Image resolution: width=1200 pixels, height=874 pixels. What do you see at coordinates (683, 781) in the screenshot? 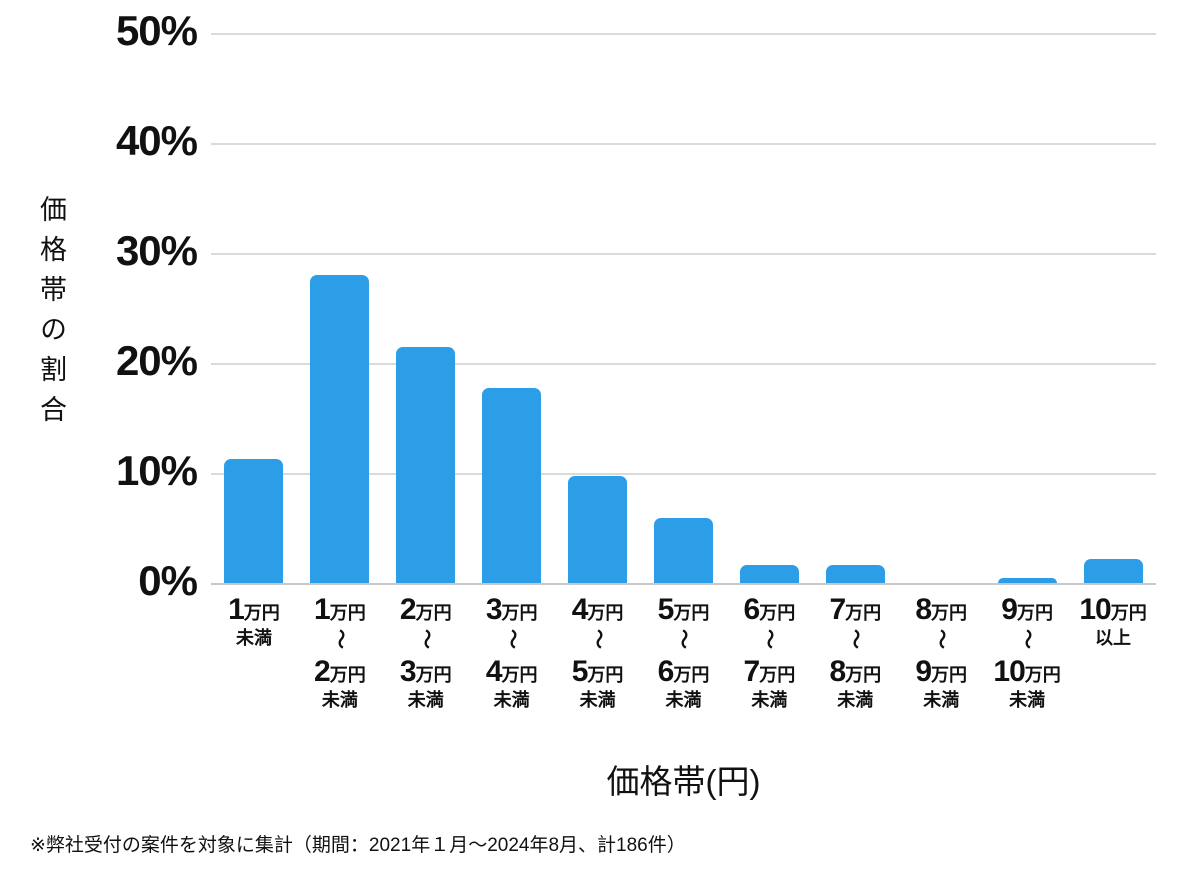
I see `x-axis-title: 価格帯(円)` at bounding box center [683, 781].